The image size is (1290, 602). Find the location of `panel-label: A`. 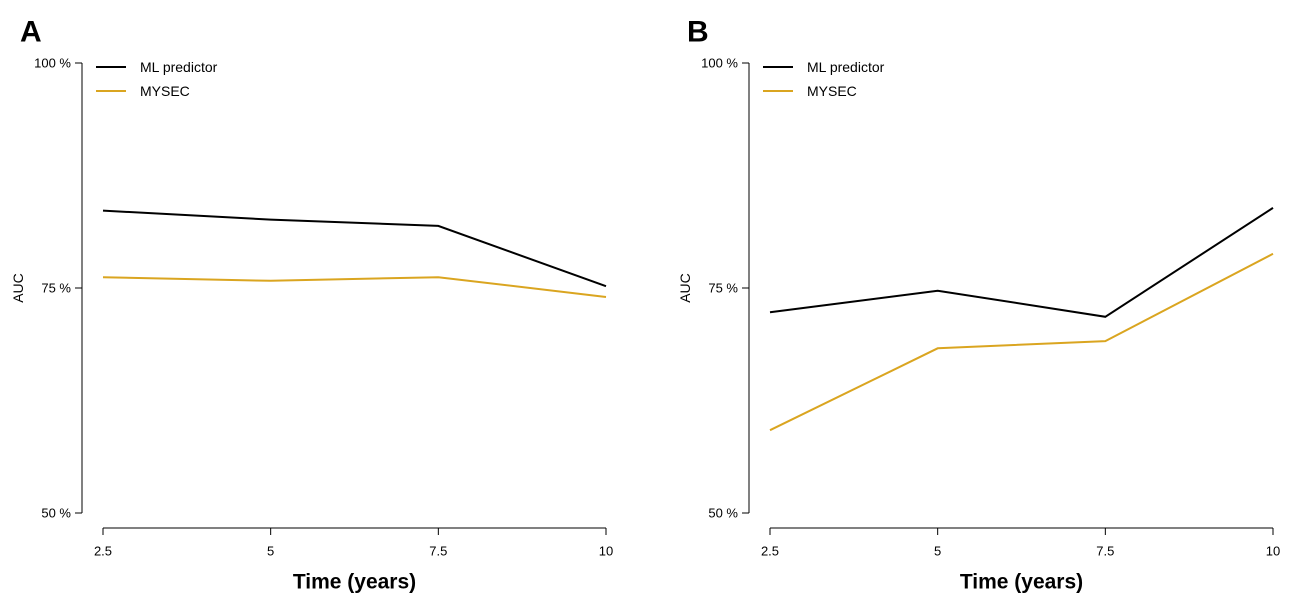

panel-label: A is located at coordinates (31, 32).